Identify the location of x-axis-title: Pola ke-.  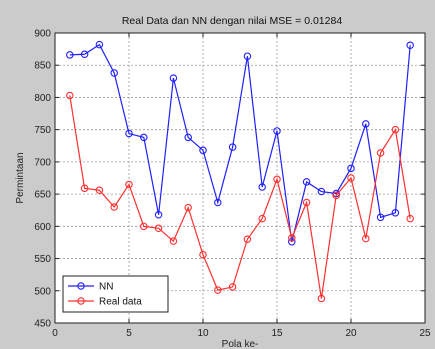
(240, 344).